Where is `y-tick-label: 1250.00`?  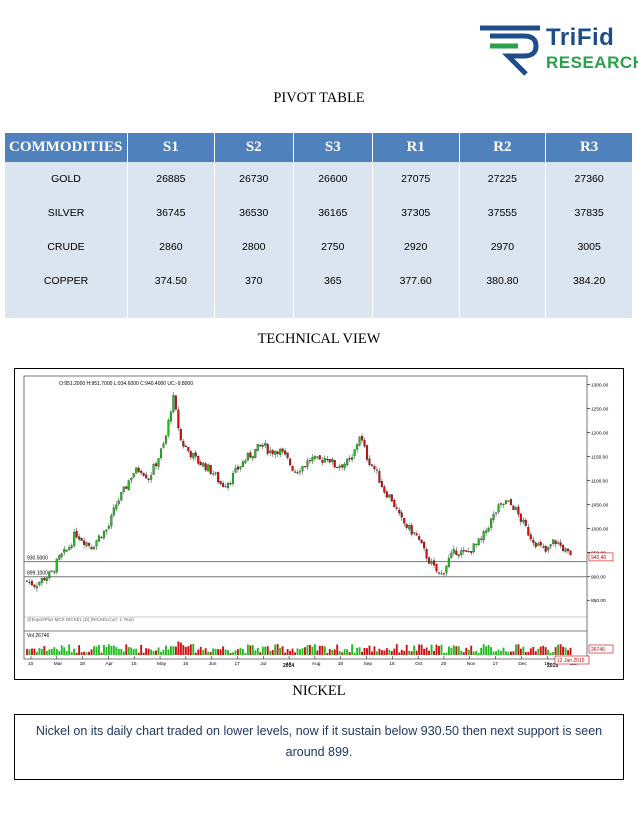 y-tick-label: 1250.00 is located at coordinates (600, 410).